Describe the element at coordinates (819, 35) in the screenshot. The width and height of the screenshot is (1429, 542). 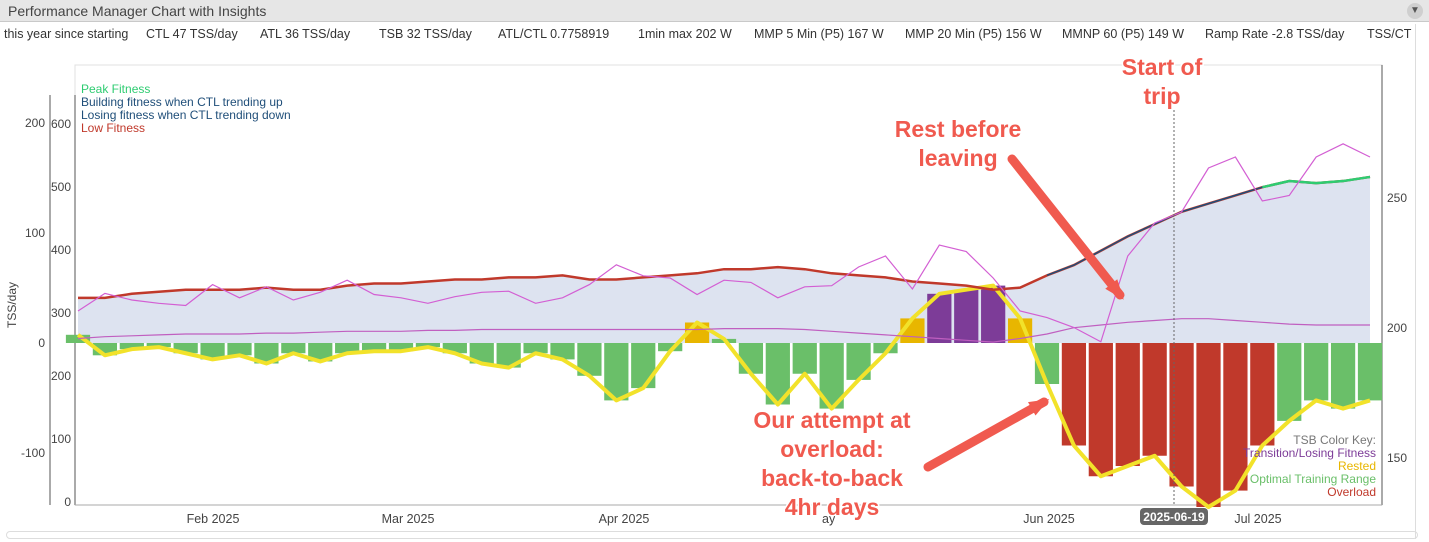
I see `legend-item-5: MMP 5 Min (P5) 167 W` at that location.